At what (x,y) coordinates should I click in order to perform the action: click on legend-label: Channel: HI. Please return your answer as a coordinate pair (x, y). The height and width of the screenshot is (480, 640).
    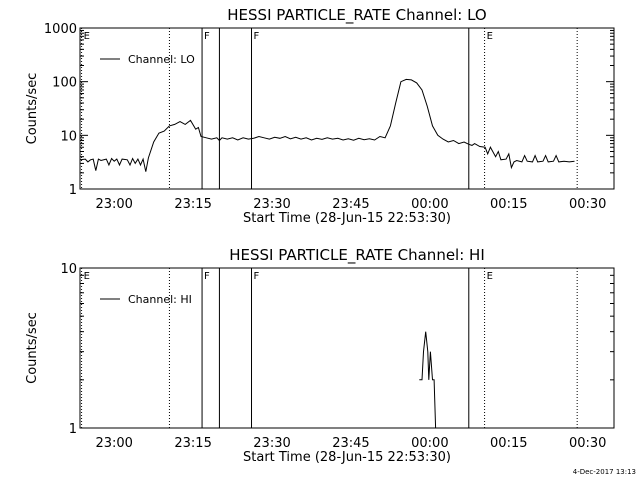
    Looking at the image, I should click on (160, 299).